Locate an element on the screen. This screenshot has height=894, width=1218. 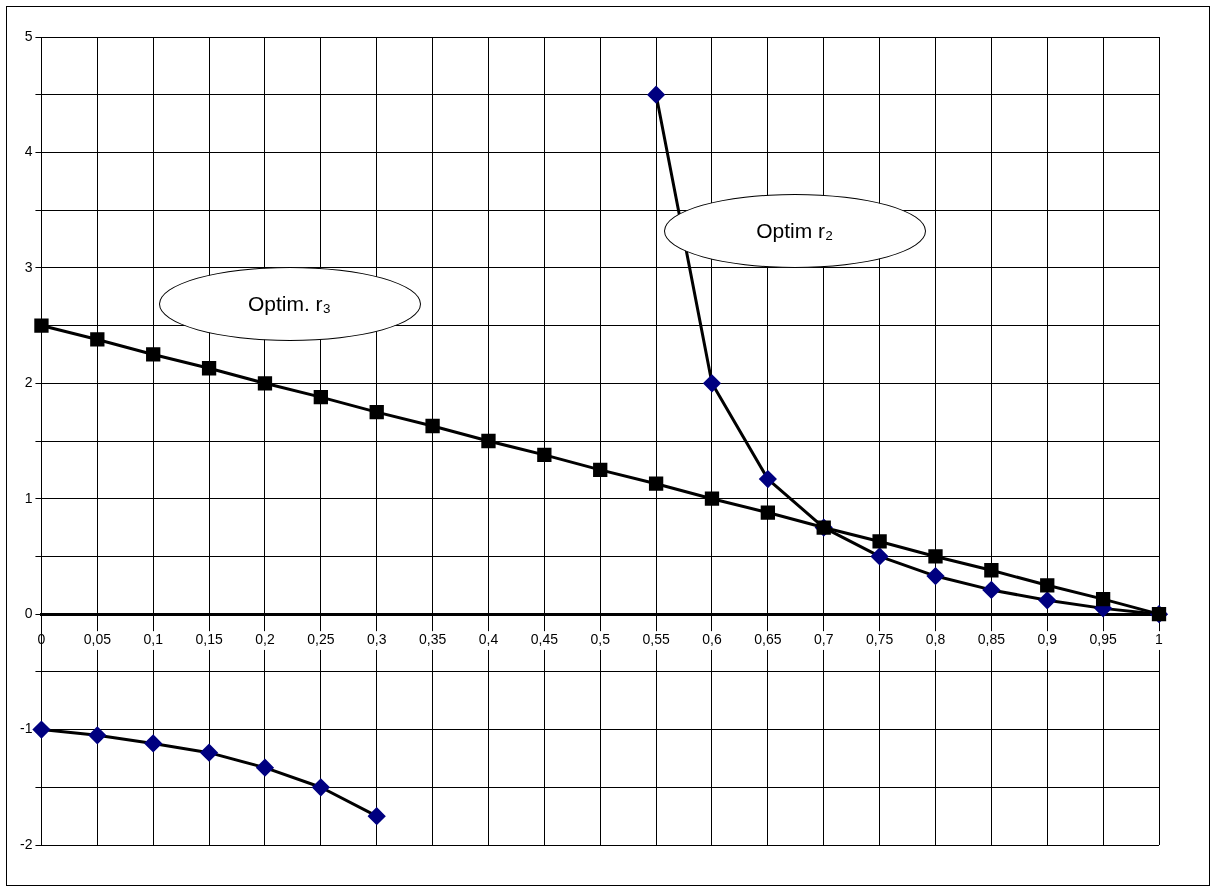
y-tick-label: 3 is located at coordinates (28, 266).